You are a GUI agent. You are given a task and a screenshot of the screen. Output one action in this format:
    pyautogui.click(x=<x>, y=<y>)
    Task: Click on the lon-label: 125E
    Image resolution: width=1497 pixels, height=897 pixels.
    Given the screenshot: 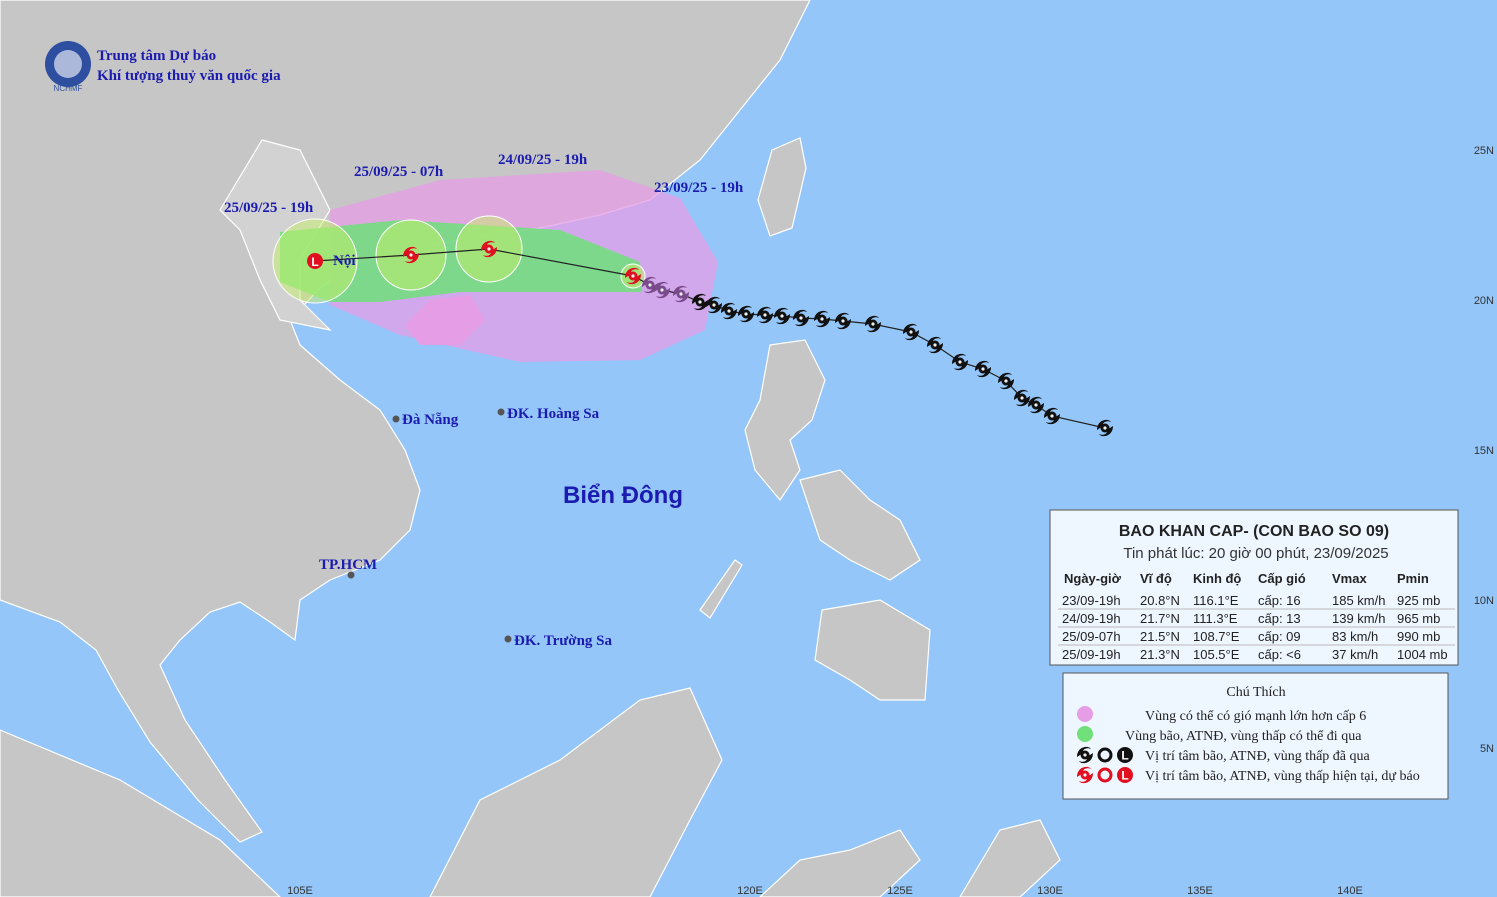 What is the action you would take?
    pyautogui.click(x=900, y=891)
    